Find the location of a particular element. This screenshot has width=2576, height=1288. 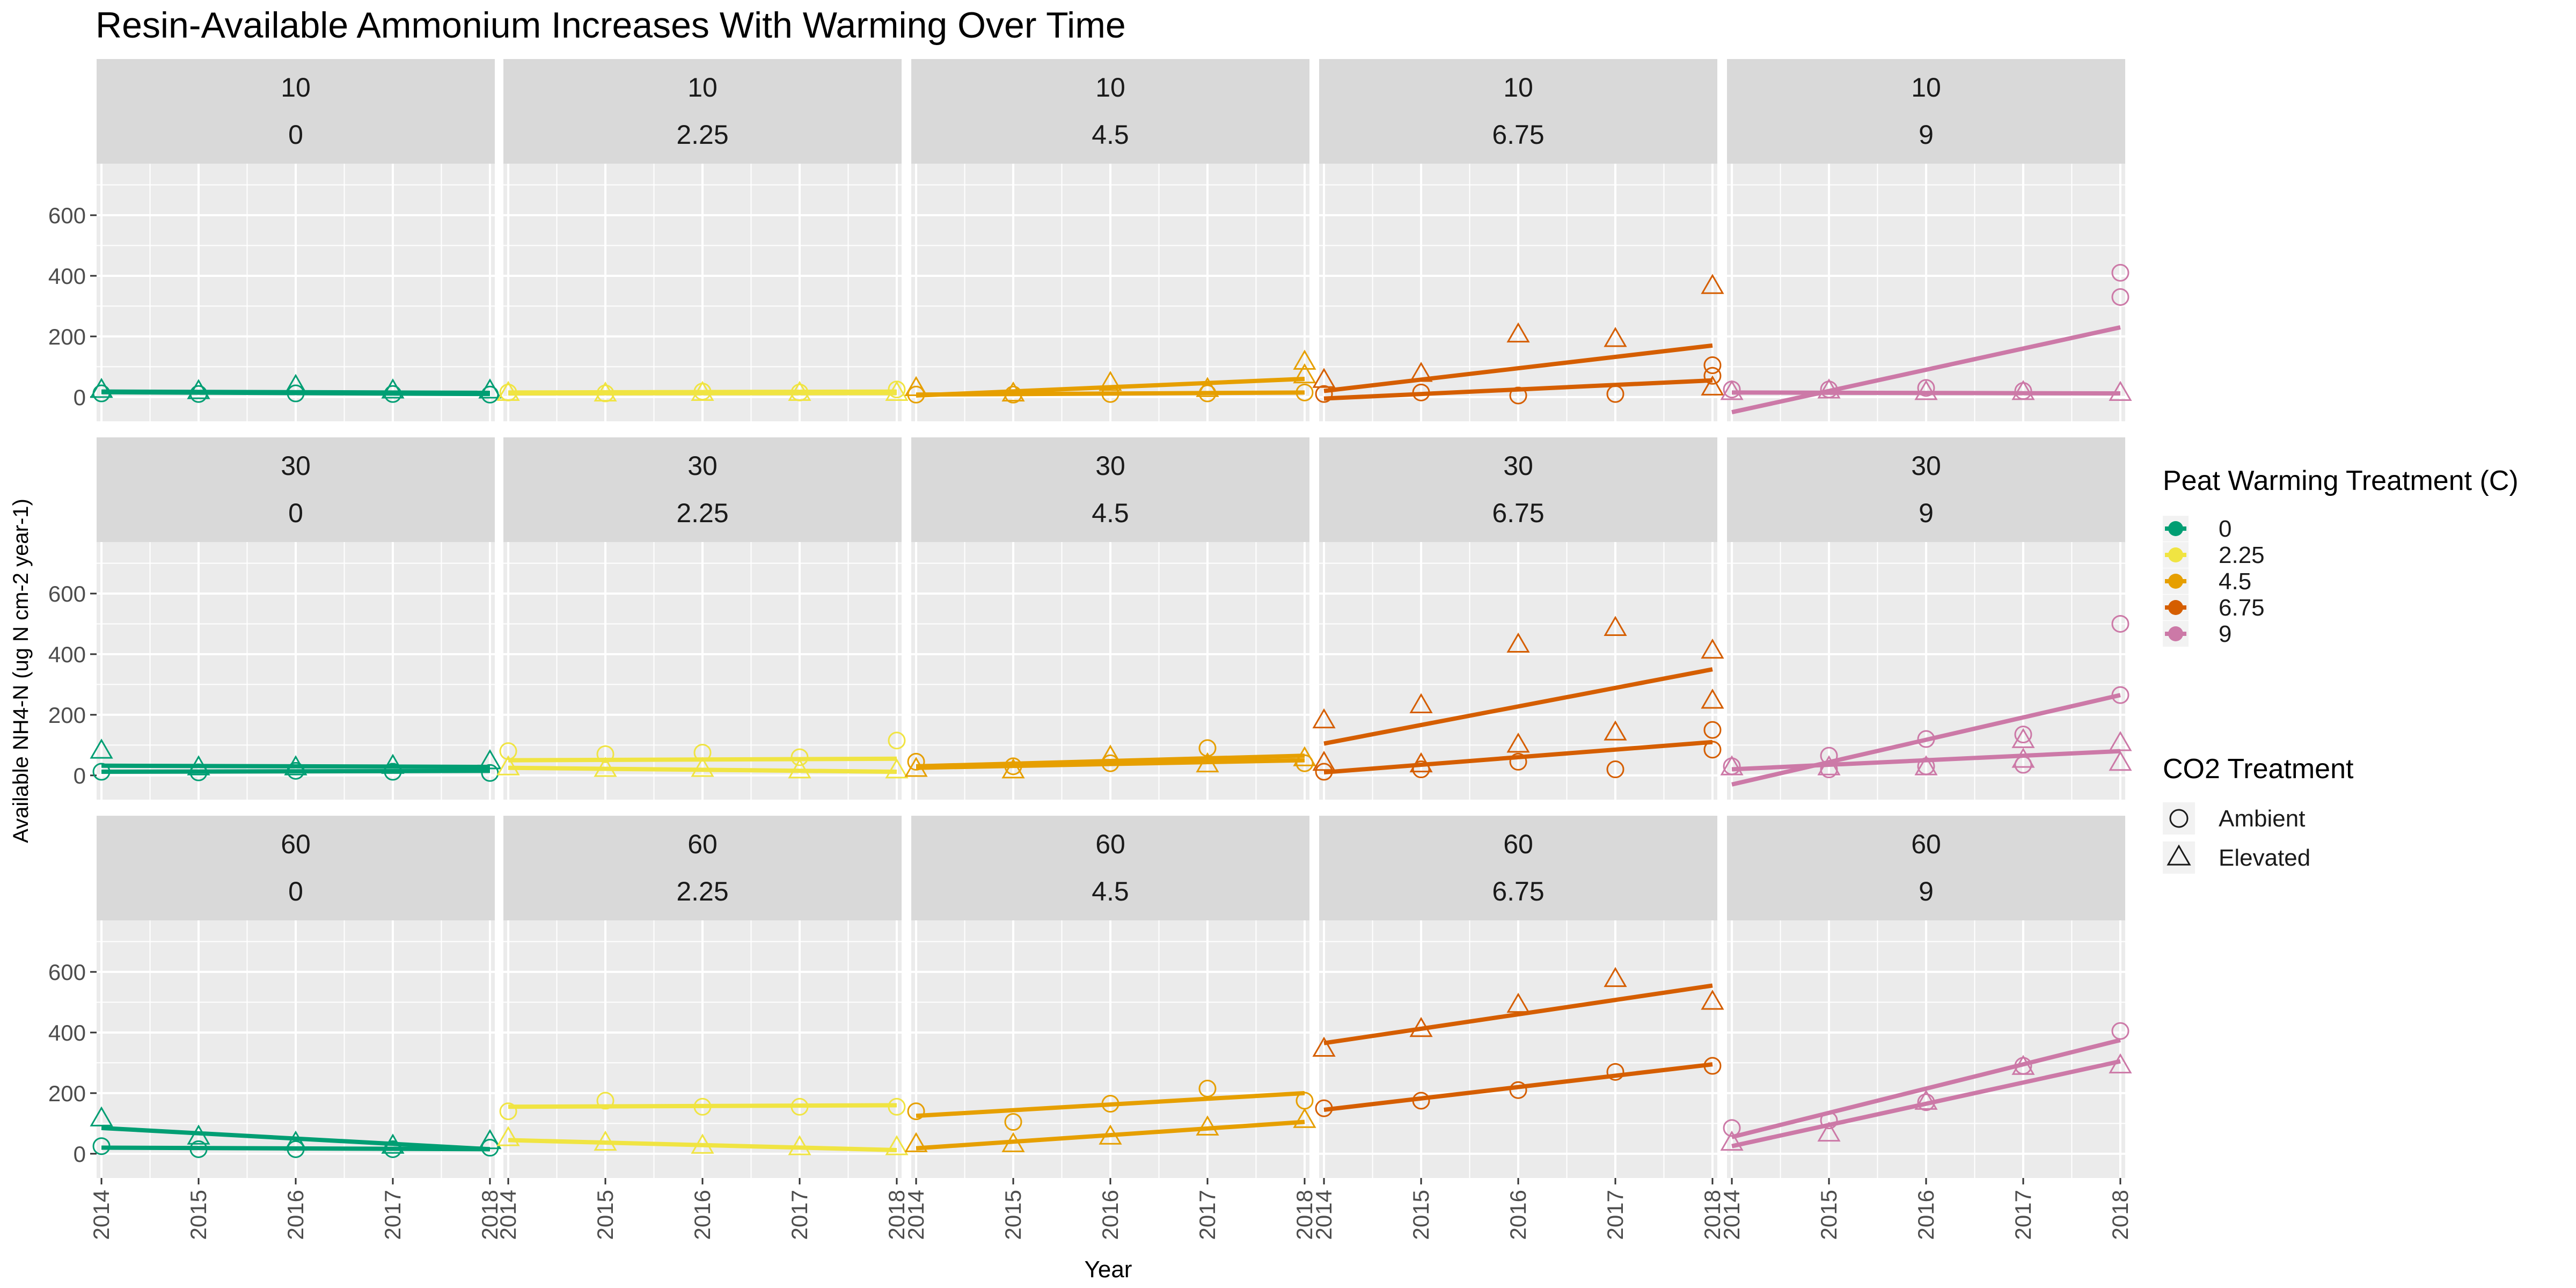

facet-panel: 30 0 0 200 400 600 is located at coordinates (275, 618).